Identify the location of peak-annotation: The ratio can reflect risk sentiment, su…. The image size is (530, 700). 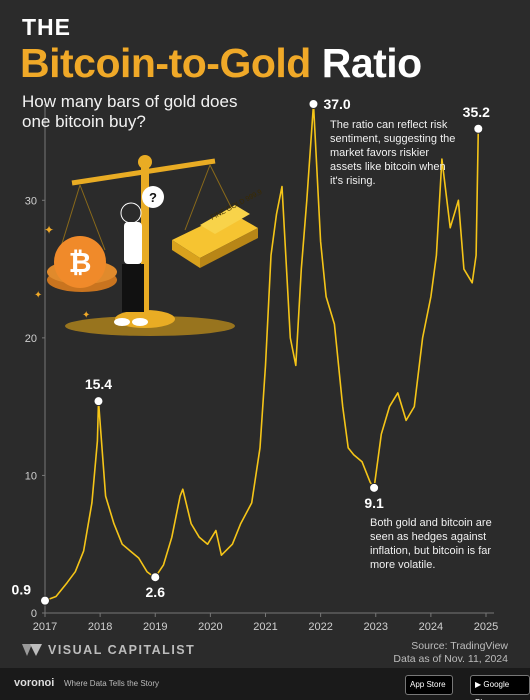
(393, 153).